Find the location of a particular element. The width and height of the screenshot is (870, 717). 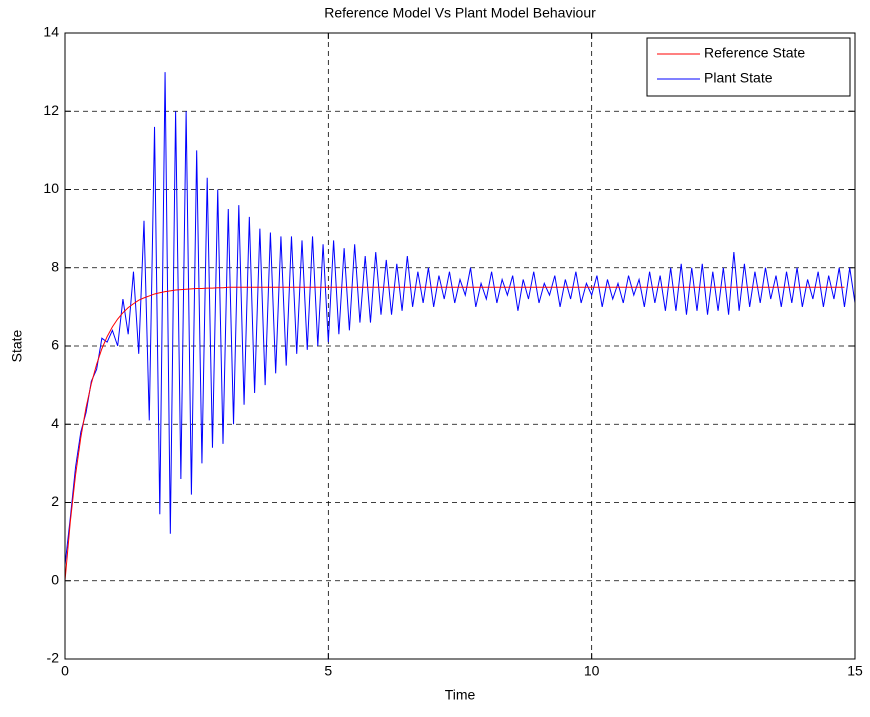

x-tick-label: 10 is located at coordinates (592, 671).